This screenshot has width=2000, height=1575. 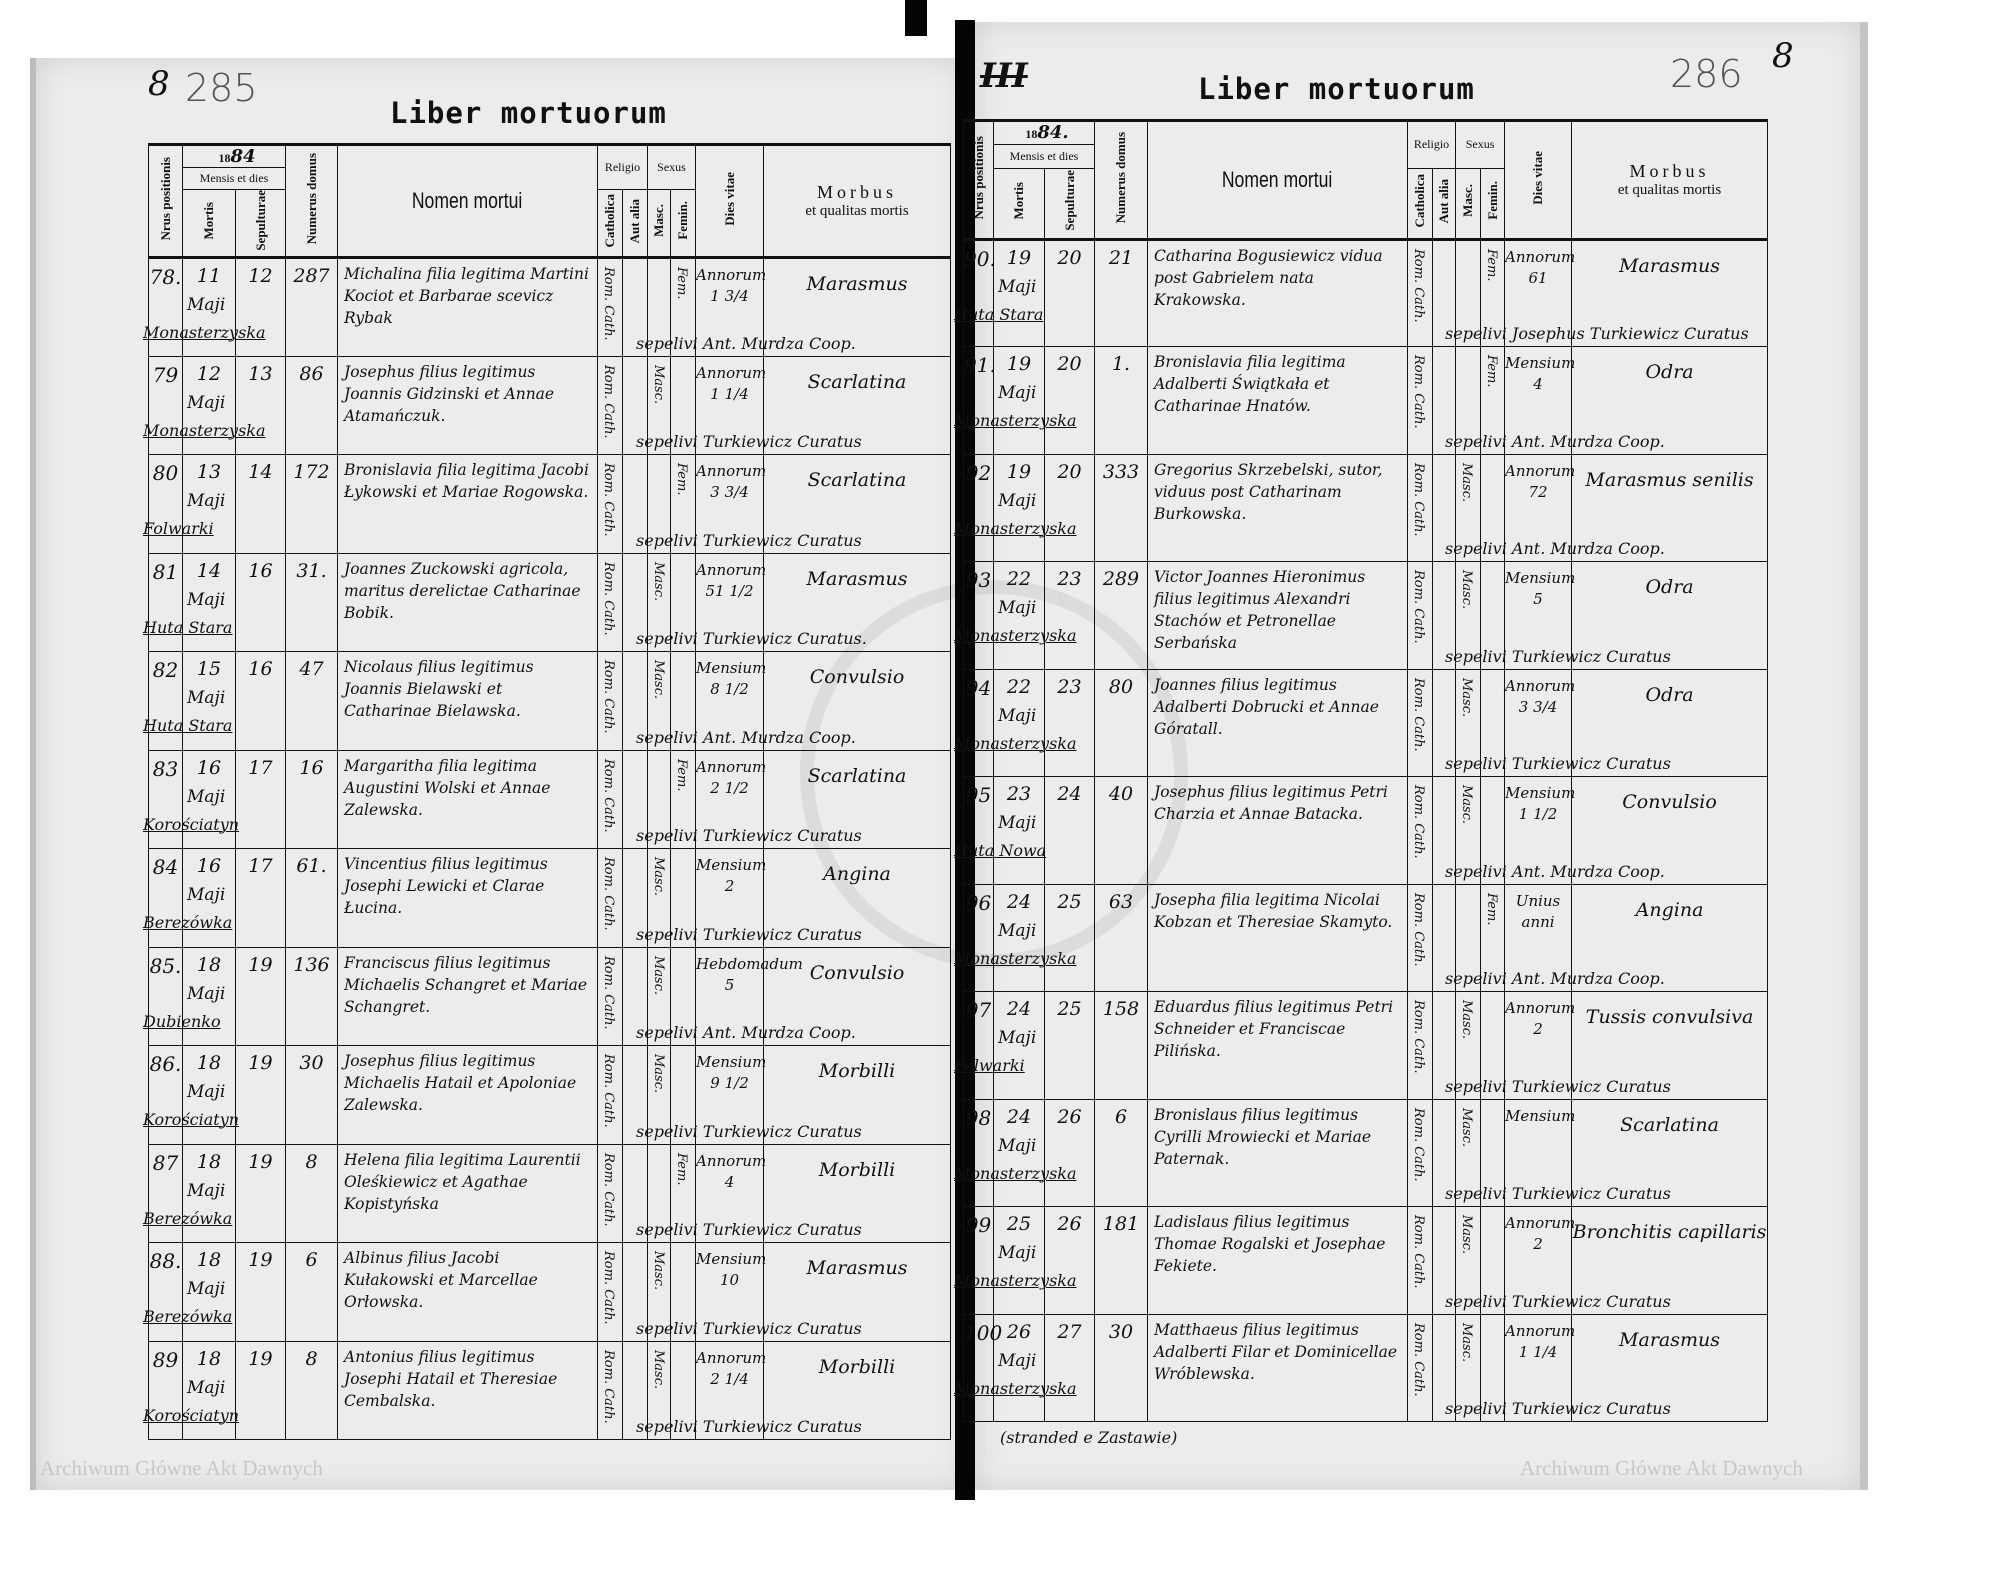 I want to click on header-morbus-label: Morbus, so click(x=857, y=192).